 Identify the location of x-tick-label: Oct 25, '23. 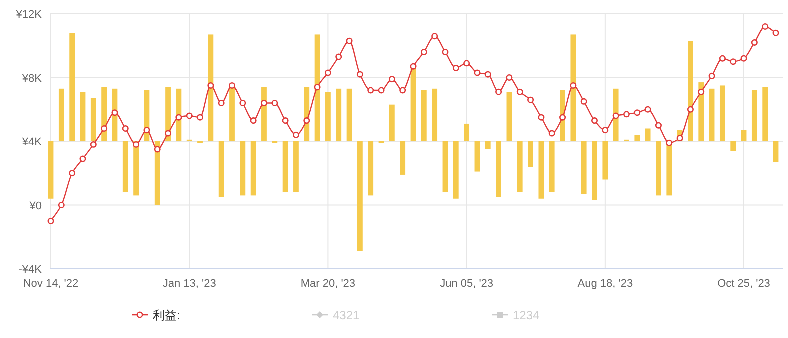
(744, 284).